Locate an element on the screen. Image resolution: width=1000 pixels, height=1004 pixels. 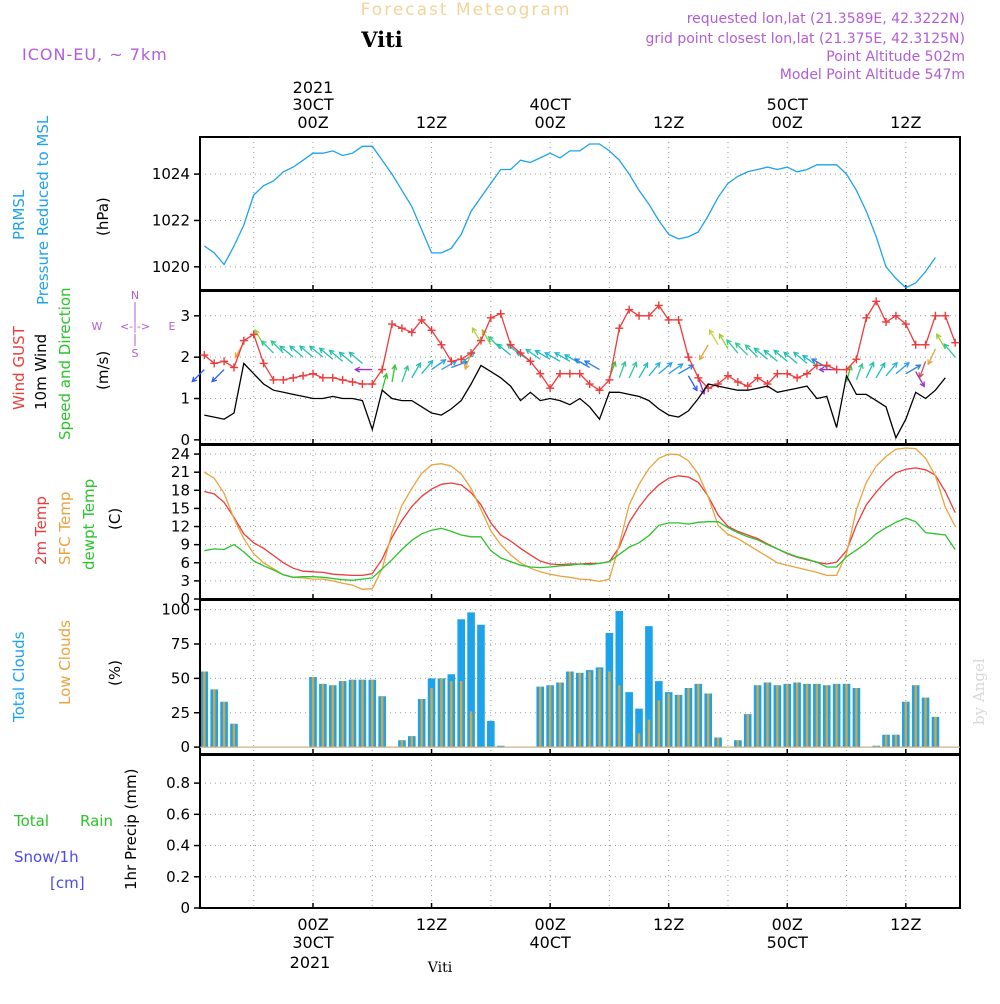
y-tick-label: 1022 is located at coordinates (171, 220).